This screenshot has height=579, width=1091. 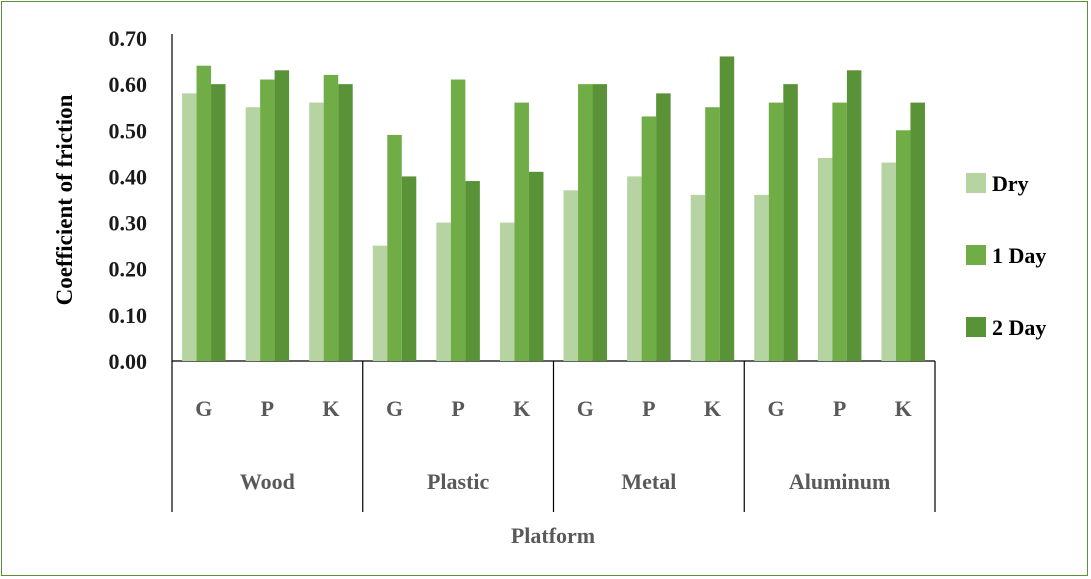 I want to click on y-tick-label: 0.00, so click(x=128, y=361).